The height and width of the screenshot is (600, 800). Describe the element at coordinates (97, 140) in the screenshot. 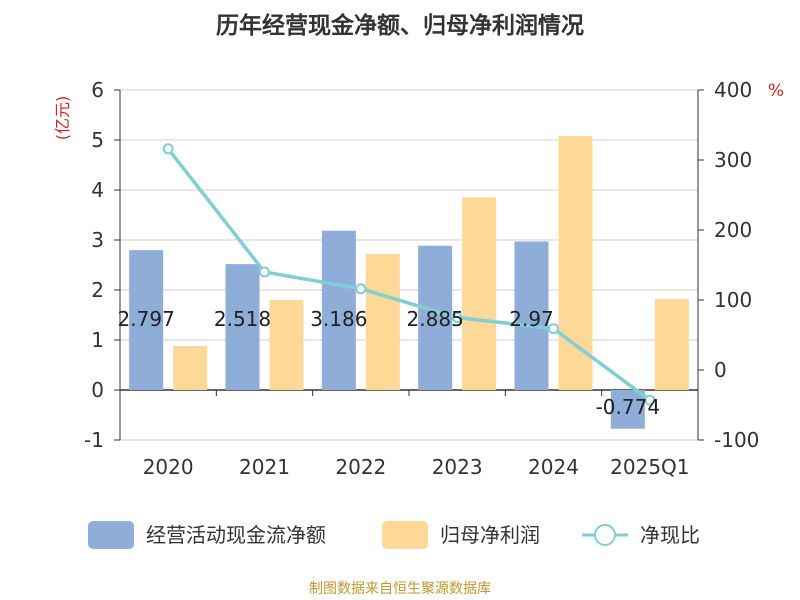

I see `left-axis-tick-label: 5` at that location.